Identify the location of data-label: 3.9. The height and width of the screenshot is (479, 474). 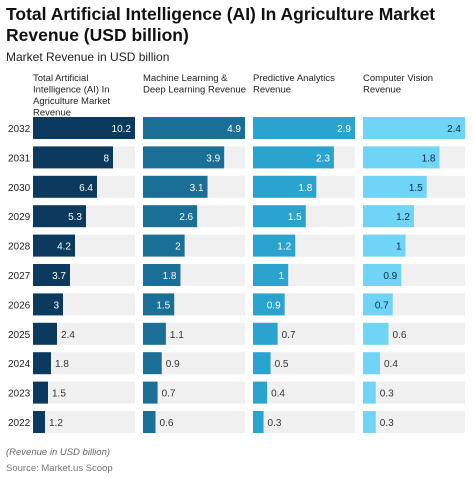
(213, 158).